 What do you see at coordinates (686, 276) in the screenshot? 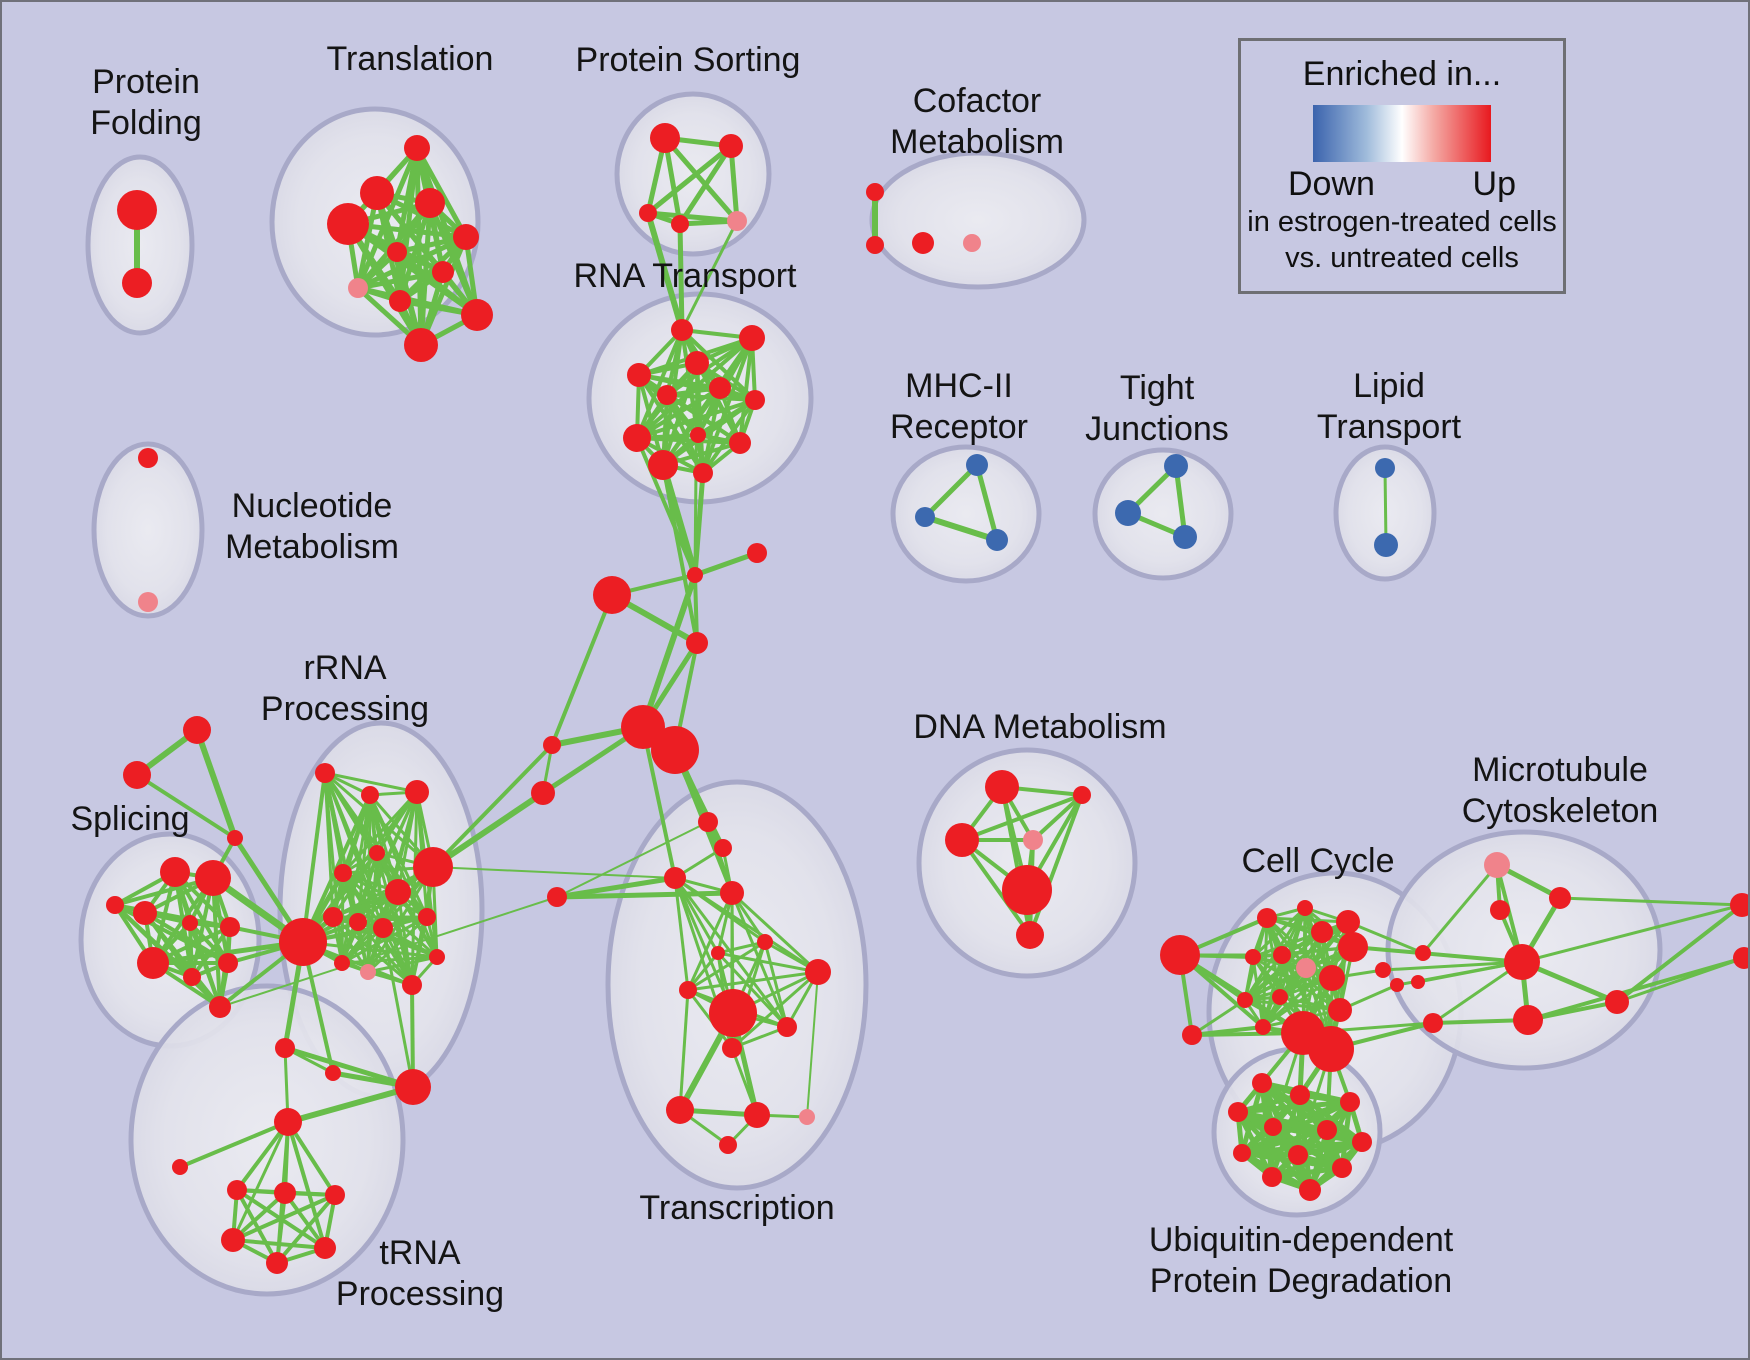
I see `rna-transport-label: RNA Transport` at bounding box center [686, 276].